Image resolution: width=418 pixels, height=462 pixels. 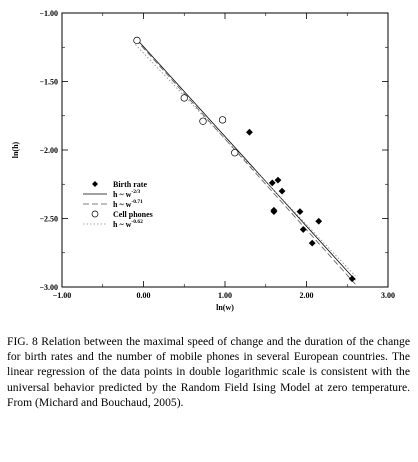 What do you see at coordinates (128, 224) in the screenshot?
I see `legend-label: h ~ w-0.62` at bounding box center [128, 224].